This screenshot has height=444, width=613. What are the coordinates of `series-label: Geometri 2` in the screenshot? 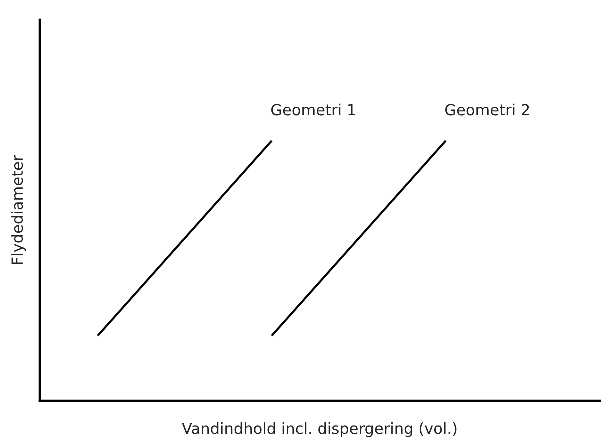 It's located at (488, 110).